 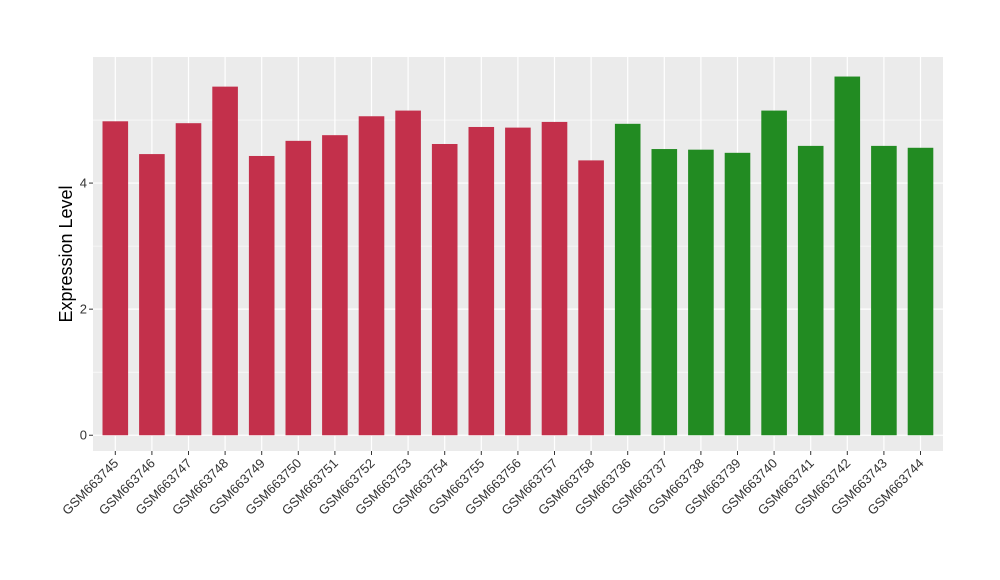 I want to click on bar-GSM663740, so click(x=774, y=273).